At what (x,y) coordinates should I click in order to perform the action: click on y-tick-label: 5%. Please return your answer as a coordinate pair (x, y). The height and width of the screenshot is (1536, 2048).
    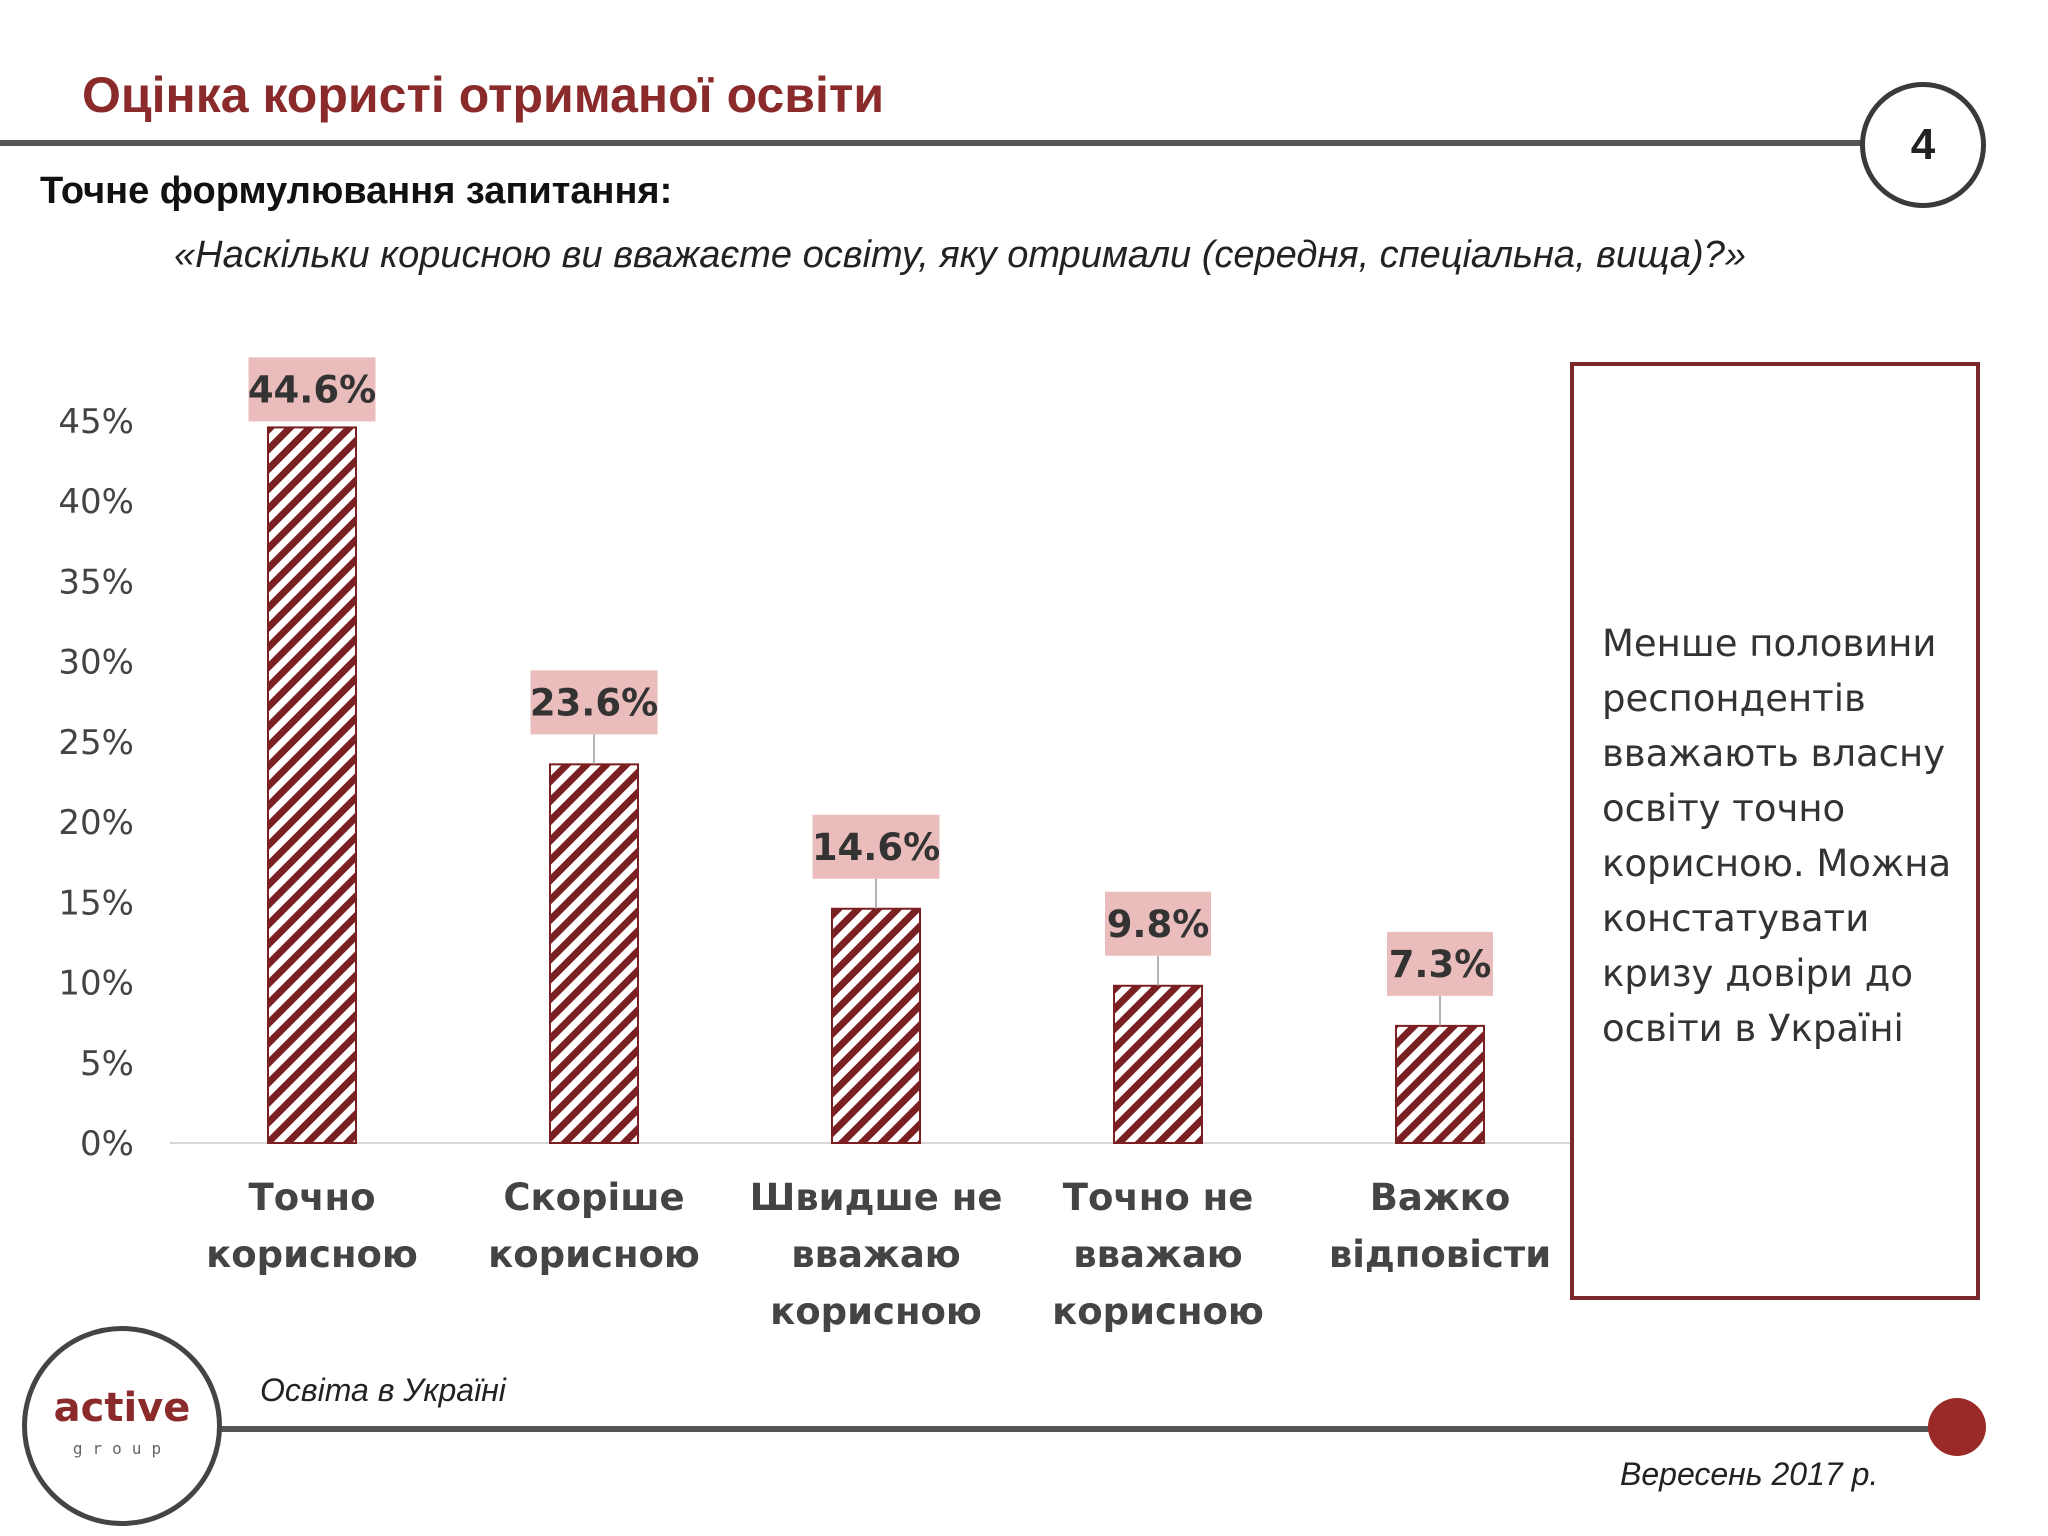
    Looking at the image, I should click on (107, 1064).